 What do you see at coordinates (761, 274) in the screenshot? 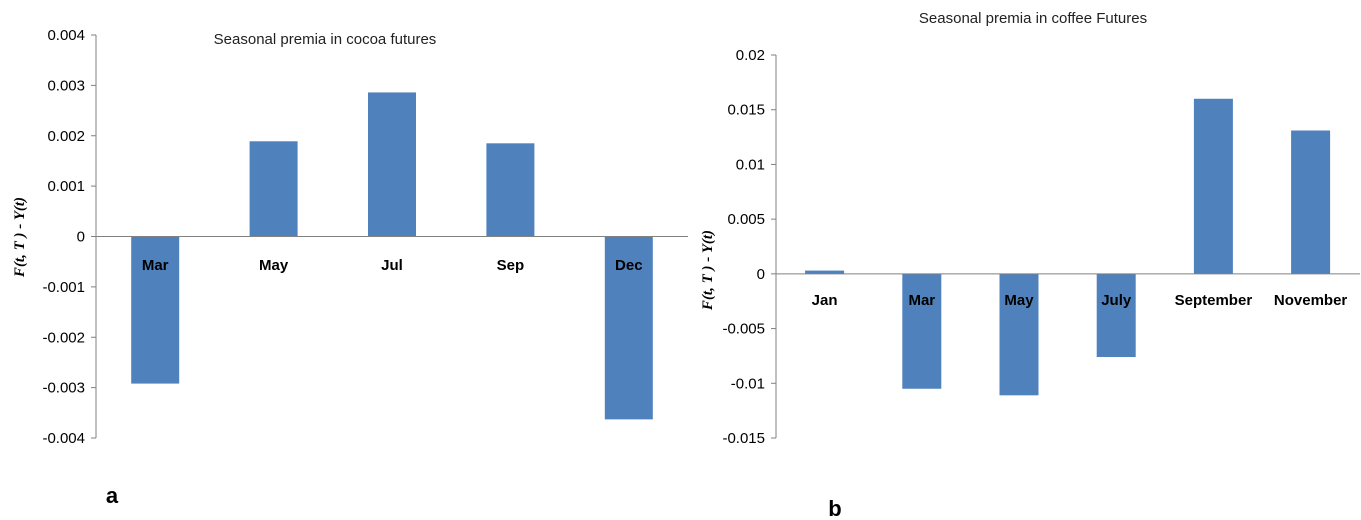
I see `chart-b-y-tick-label: 0` at bounding box center [761, 274].